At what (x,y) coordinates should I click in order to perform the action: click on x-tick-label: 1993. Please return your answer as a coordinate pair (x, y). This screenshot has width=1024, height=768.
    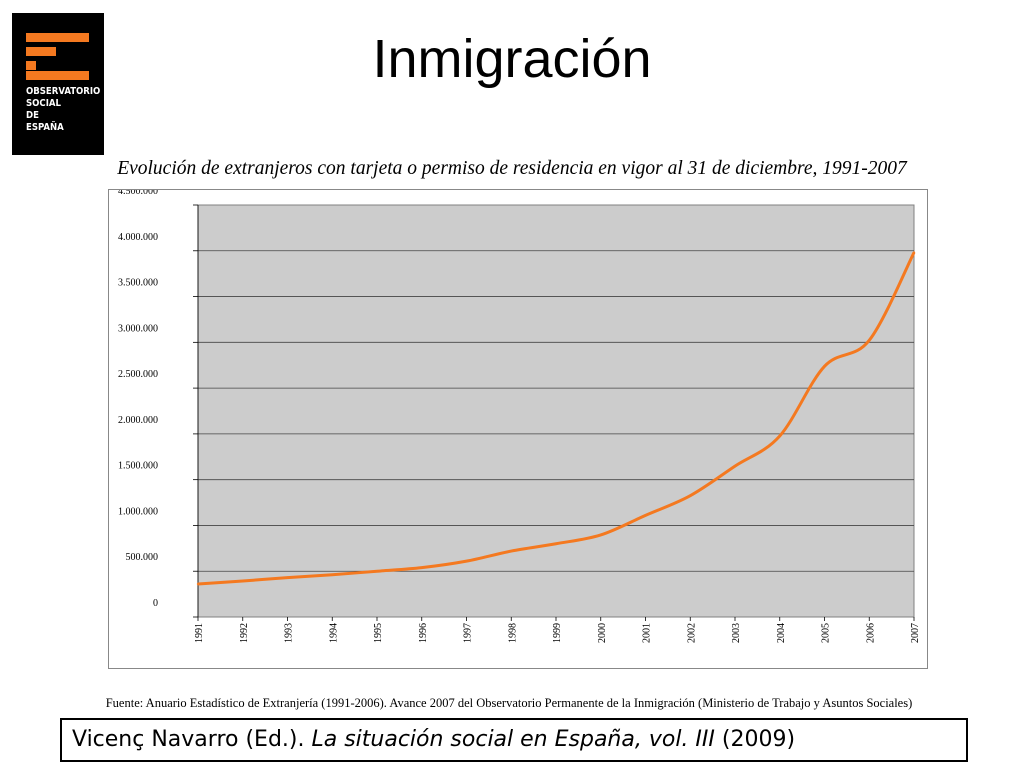
    Looking at the image, I should click on (289, 633).